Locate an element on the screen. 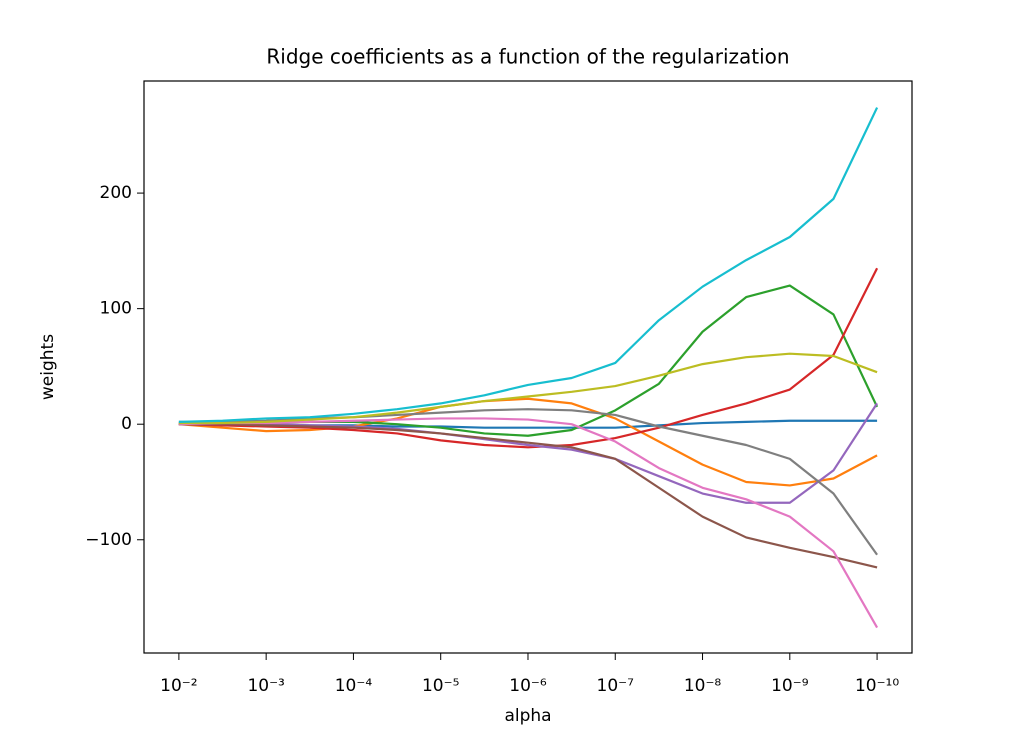  x-tick-label: 10⁻² is located at coordinates (178, 686).